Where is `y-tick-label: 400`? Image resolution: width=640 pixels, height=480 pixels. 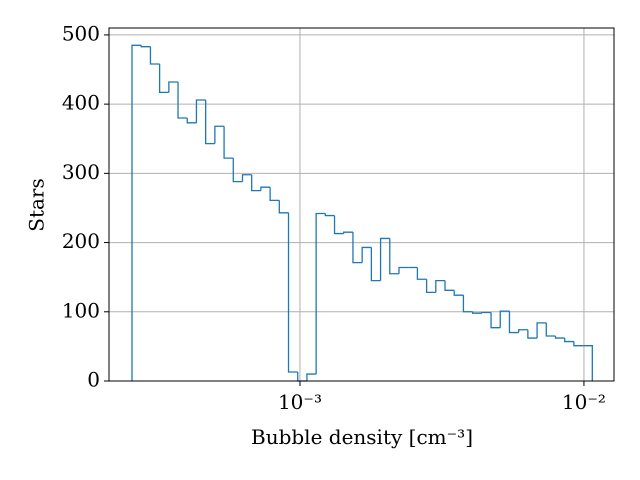 y-tick-label: 400 is located at coordinates (81, 103).